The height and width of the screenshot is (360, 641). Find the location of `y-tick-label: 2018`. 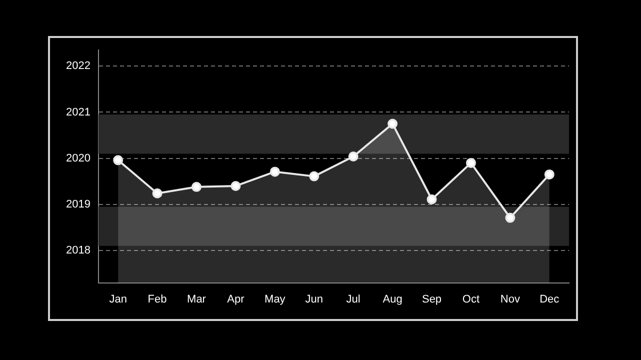

y-tick-label: 2018 is located at coordinates (78, 250).